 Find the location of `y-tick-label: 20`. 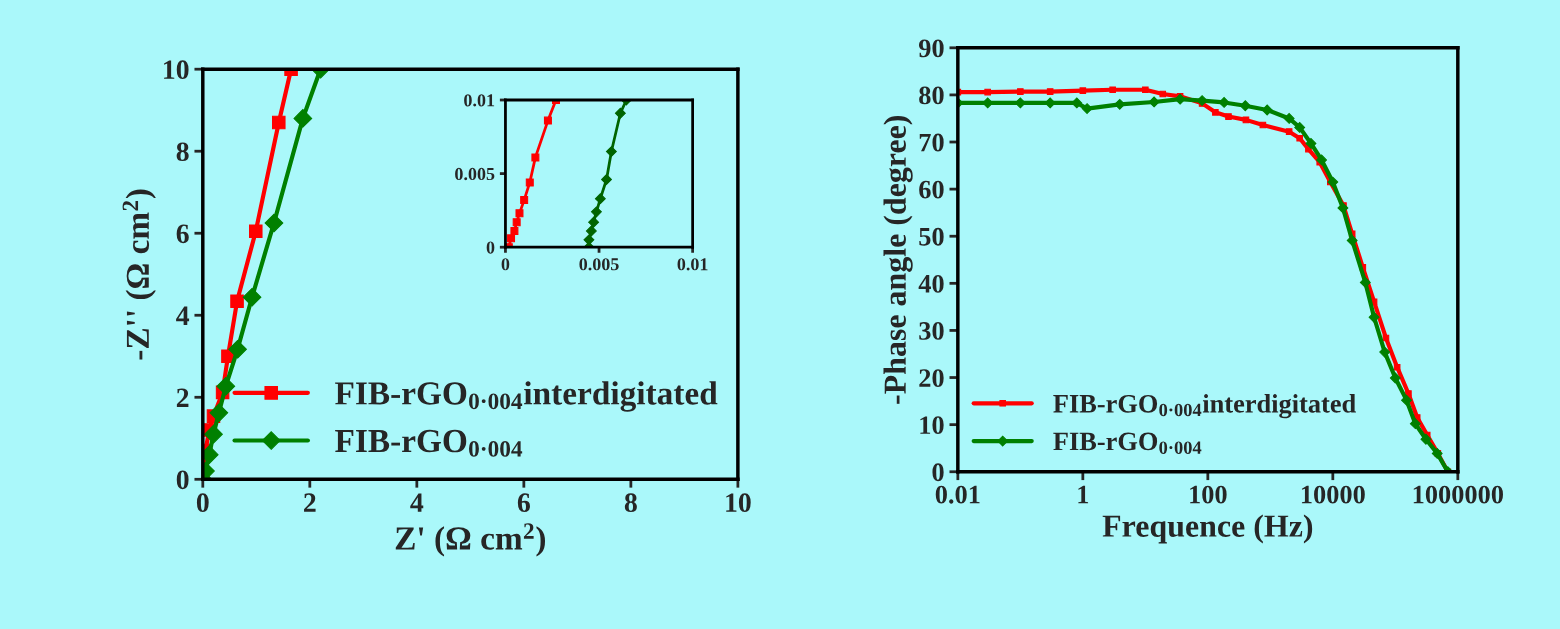

y-tick-label: 20 is located at coordinates (931, 378).